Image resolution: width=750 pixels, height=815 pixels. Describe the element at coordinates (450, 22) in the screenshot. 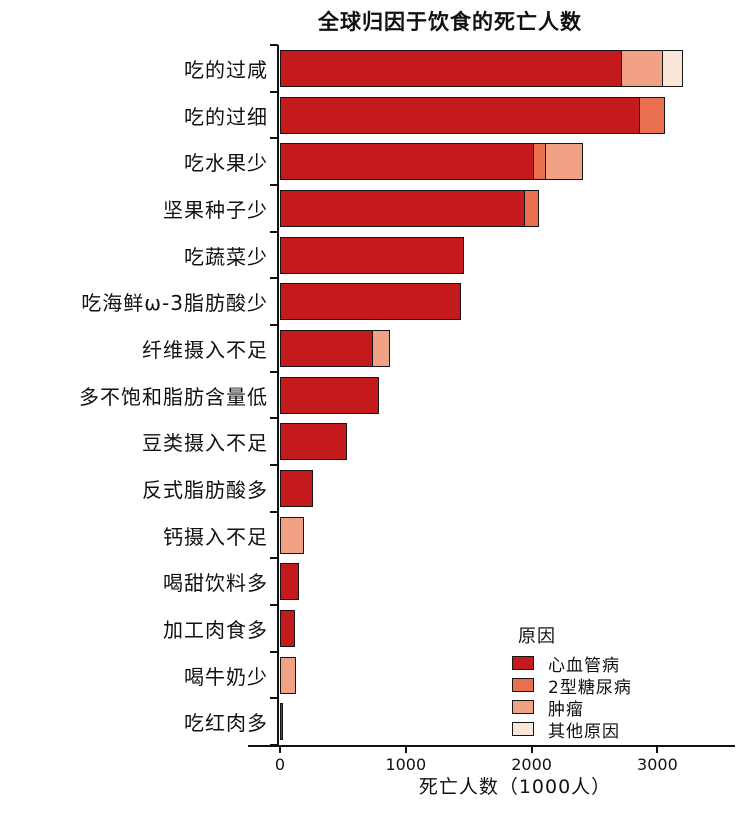

I see `chart-title: 全球归因于饮食的死亡人数` at that location.